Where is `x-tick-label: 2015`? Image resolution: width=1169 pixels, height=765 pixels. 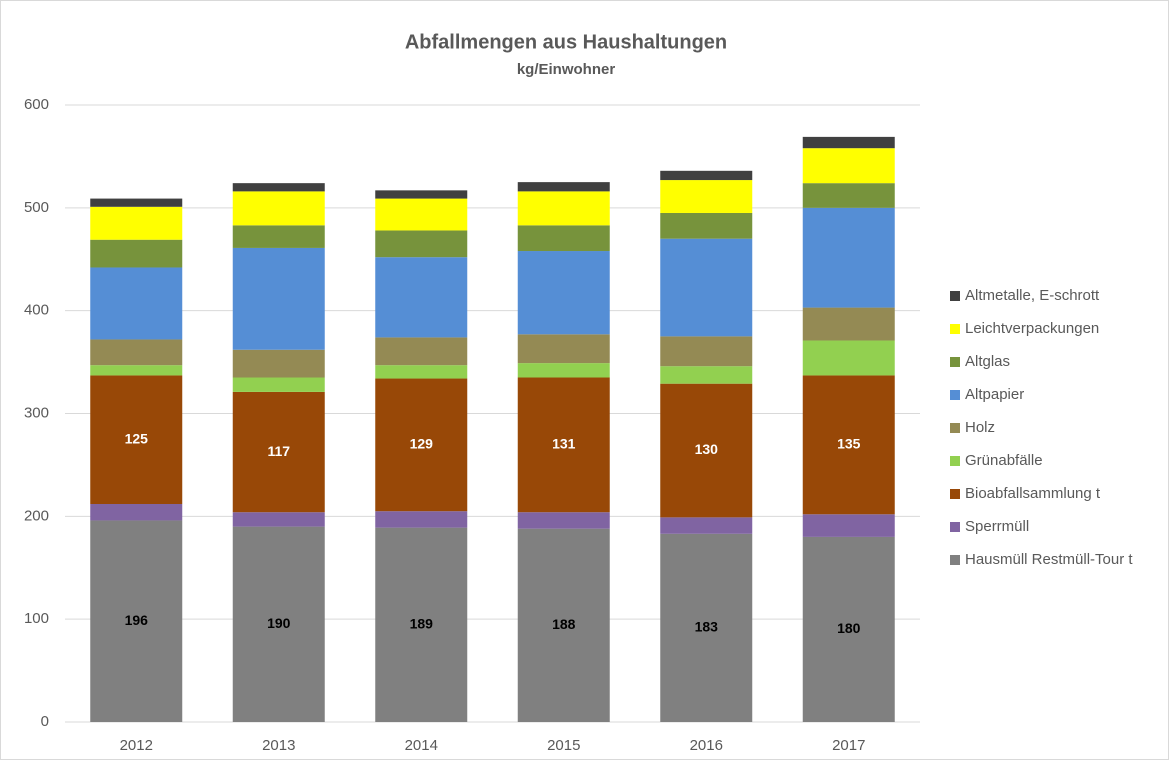
x-tick-label: 2015 is located at coordinates (563, 745).